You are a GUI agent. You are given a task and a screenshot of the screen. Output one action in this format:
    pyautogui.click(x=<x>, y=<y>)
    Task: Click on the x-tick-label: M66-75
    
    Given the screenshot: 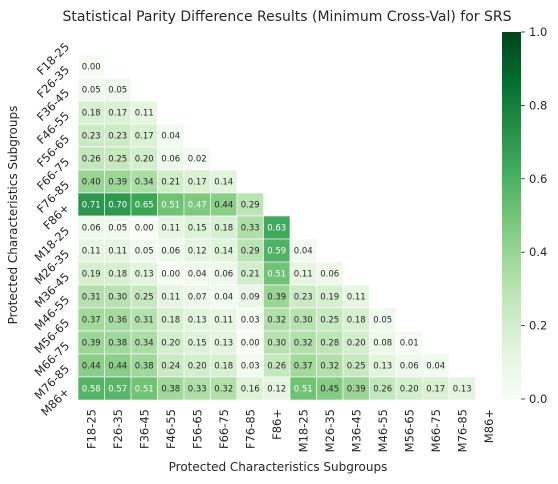 What is the action you would take?
    pyautogui.click(x=436, y=430)
    